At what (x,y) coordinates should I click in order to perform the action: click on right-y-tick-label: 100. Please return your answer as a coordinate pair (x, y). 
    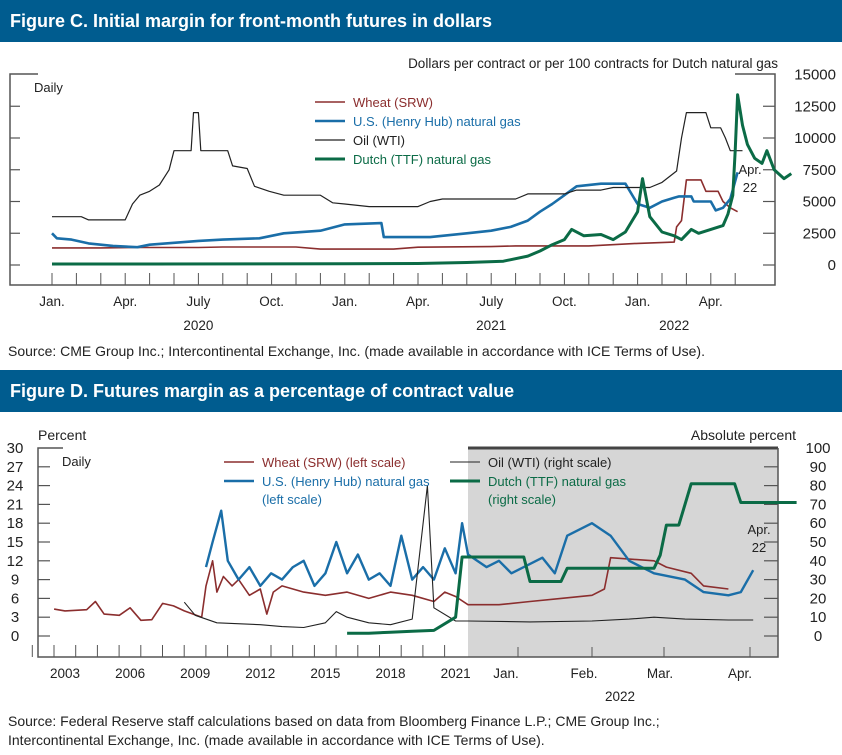
    Looking at the image, I should click on (817, 448).